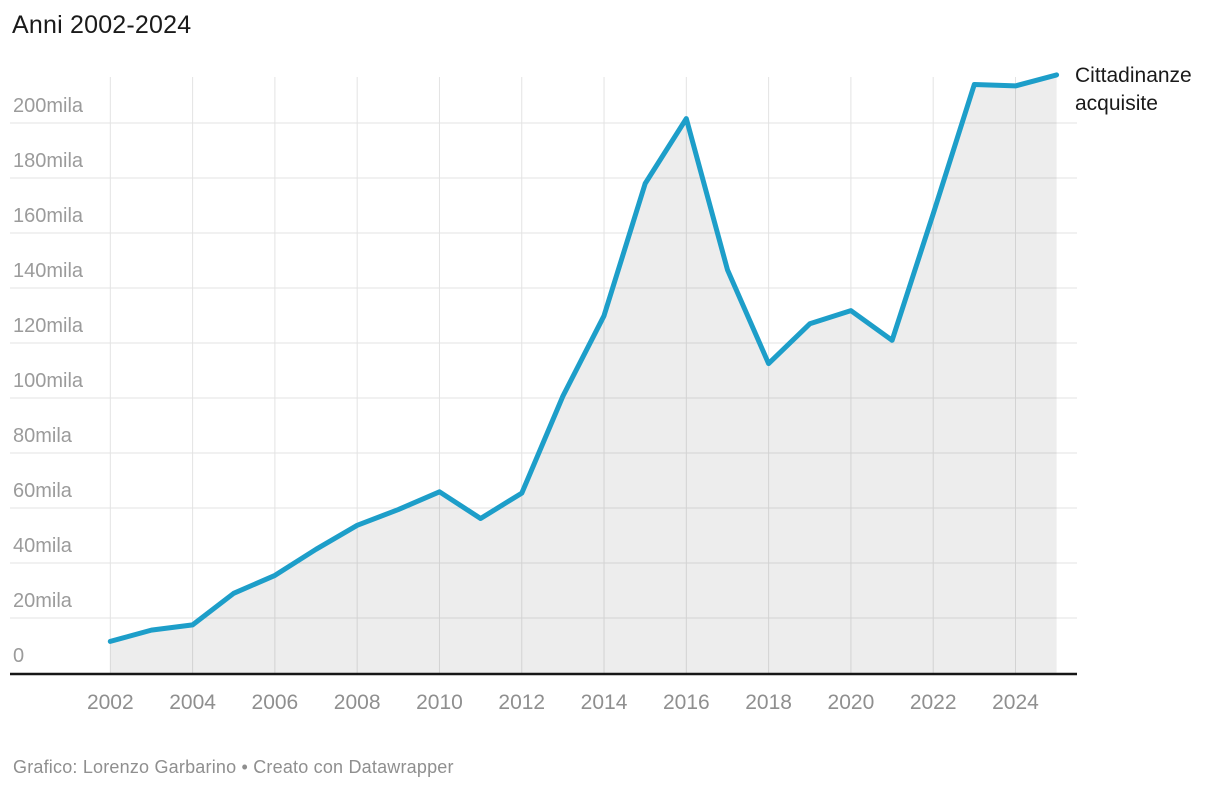 This screenshot has height=792, width=1220. Describe the element at coordinates (48, 161) in the screenshot. I see `y-tick-label: 180mila` at that location.